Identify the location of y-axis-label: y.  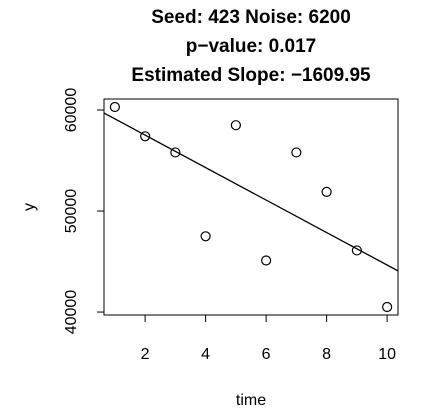
(29, 207).